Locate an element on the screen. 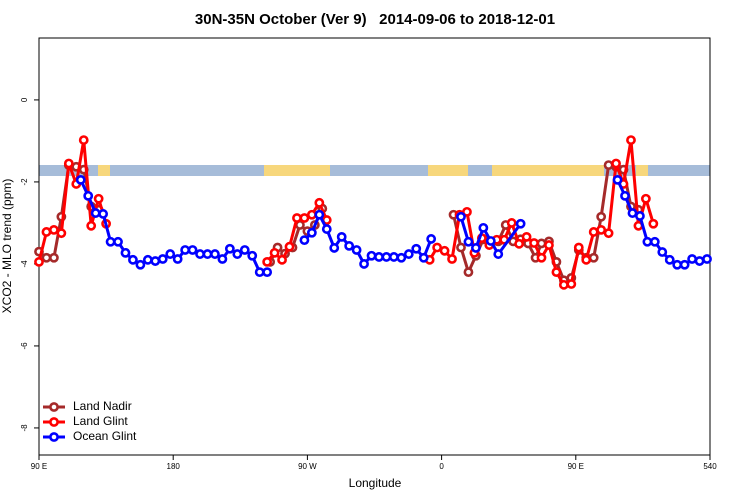  x-tick-label: 540 is located at coordinates (710, 466).